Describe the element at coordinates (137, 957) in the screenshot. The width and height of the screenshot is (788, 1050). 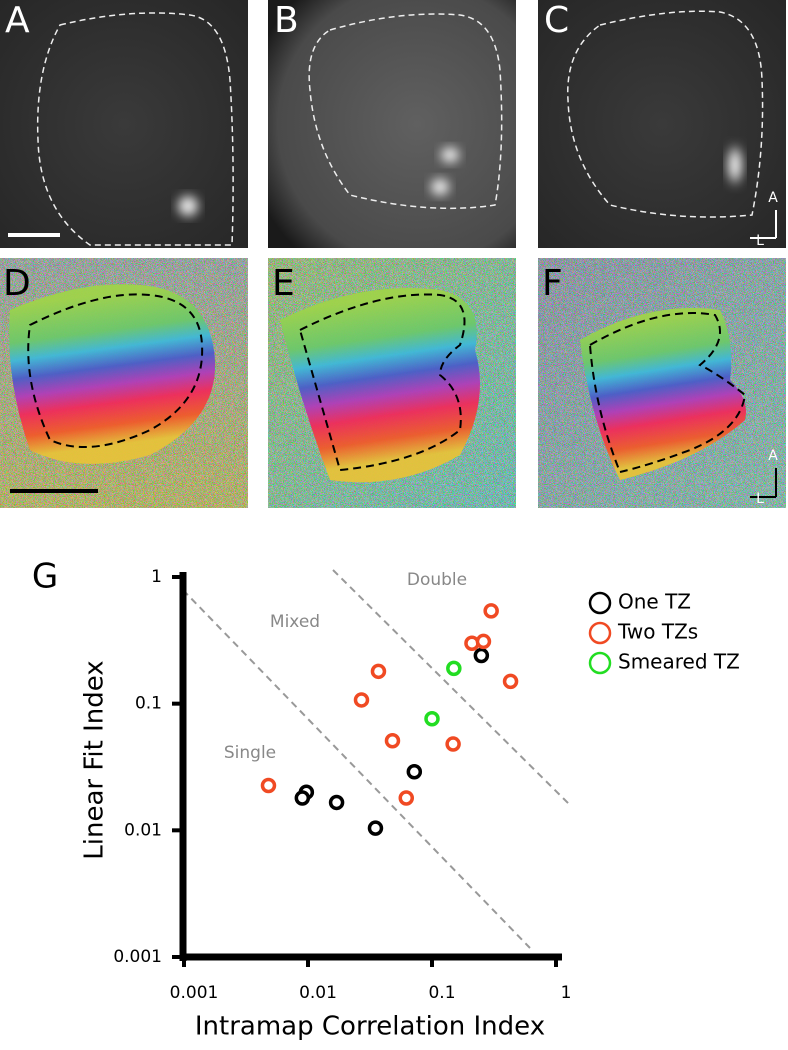
I see `y-tick-label: 0.001` at that location.